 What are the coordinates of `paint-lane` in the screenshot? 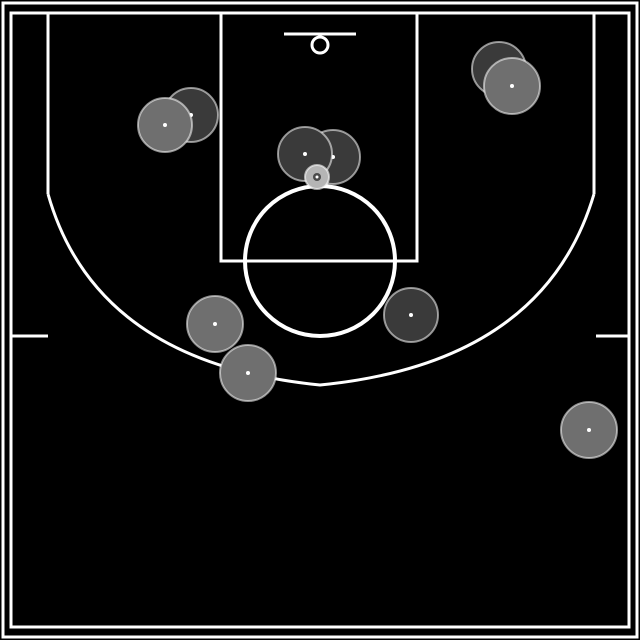 It's located at (319, 137).